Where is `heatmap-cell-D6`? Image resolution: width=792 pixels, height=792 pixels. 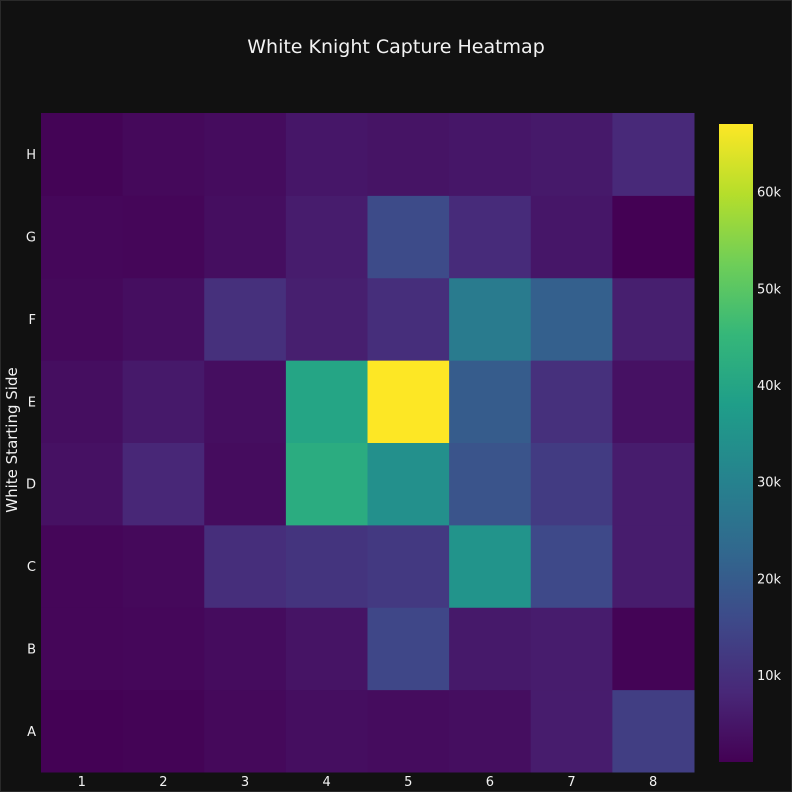 heatmap-cell-D6 is located at coordinates (490, 484).